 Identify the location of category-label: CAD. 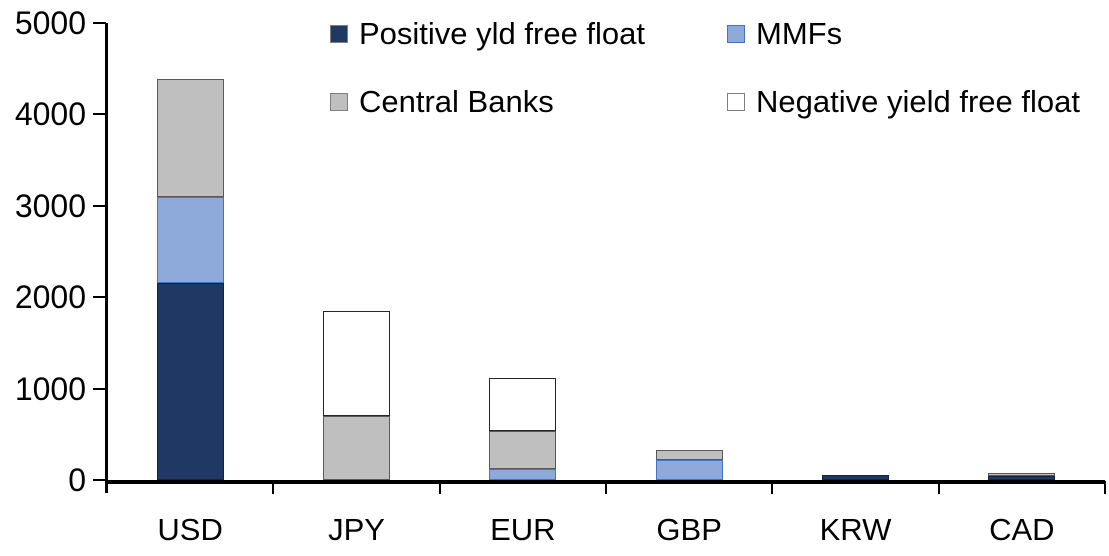
(1022, 529).